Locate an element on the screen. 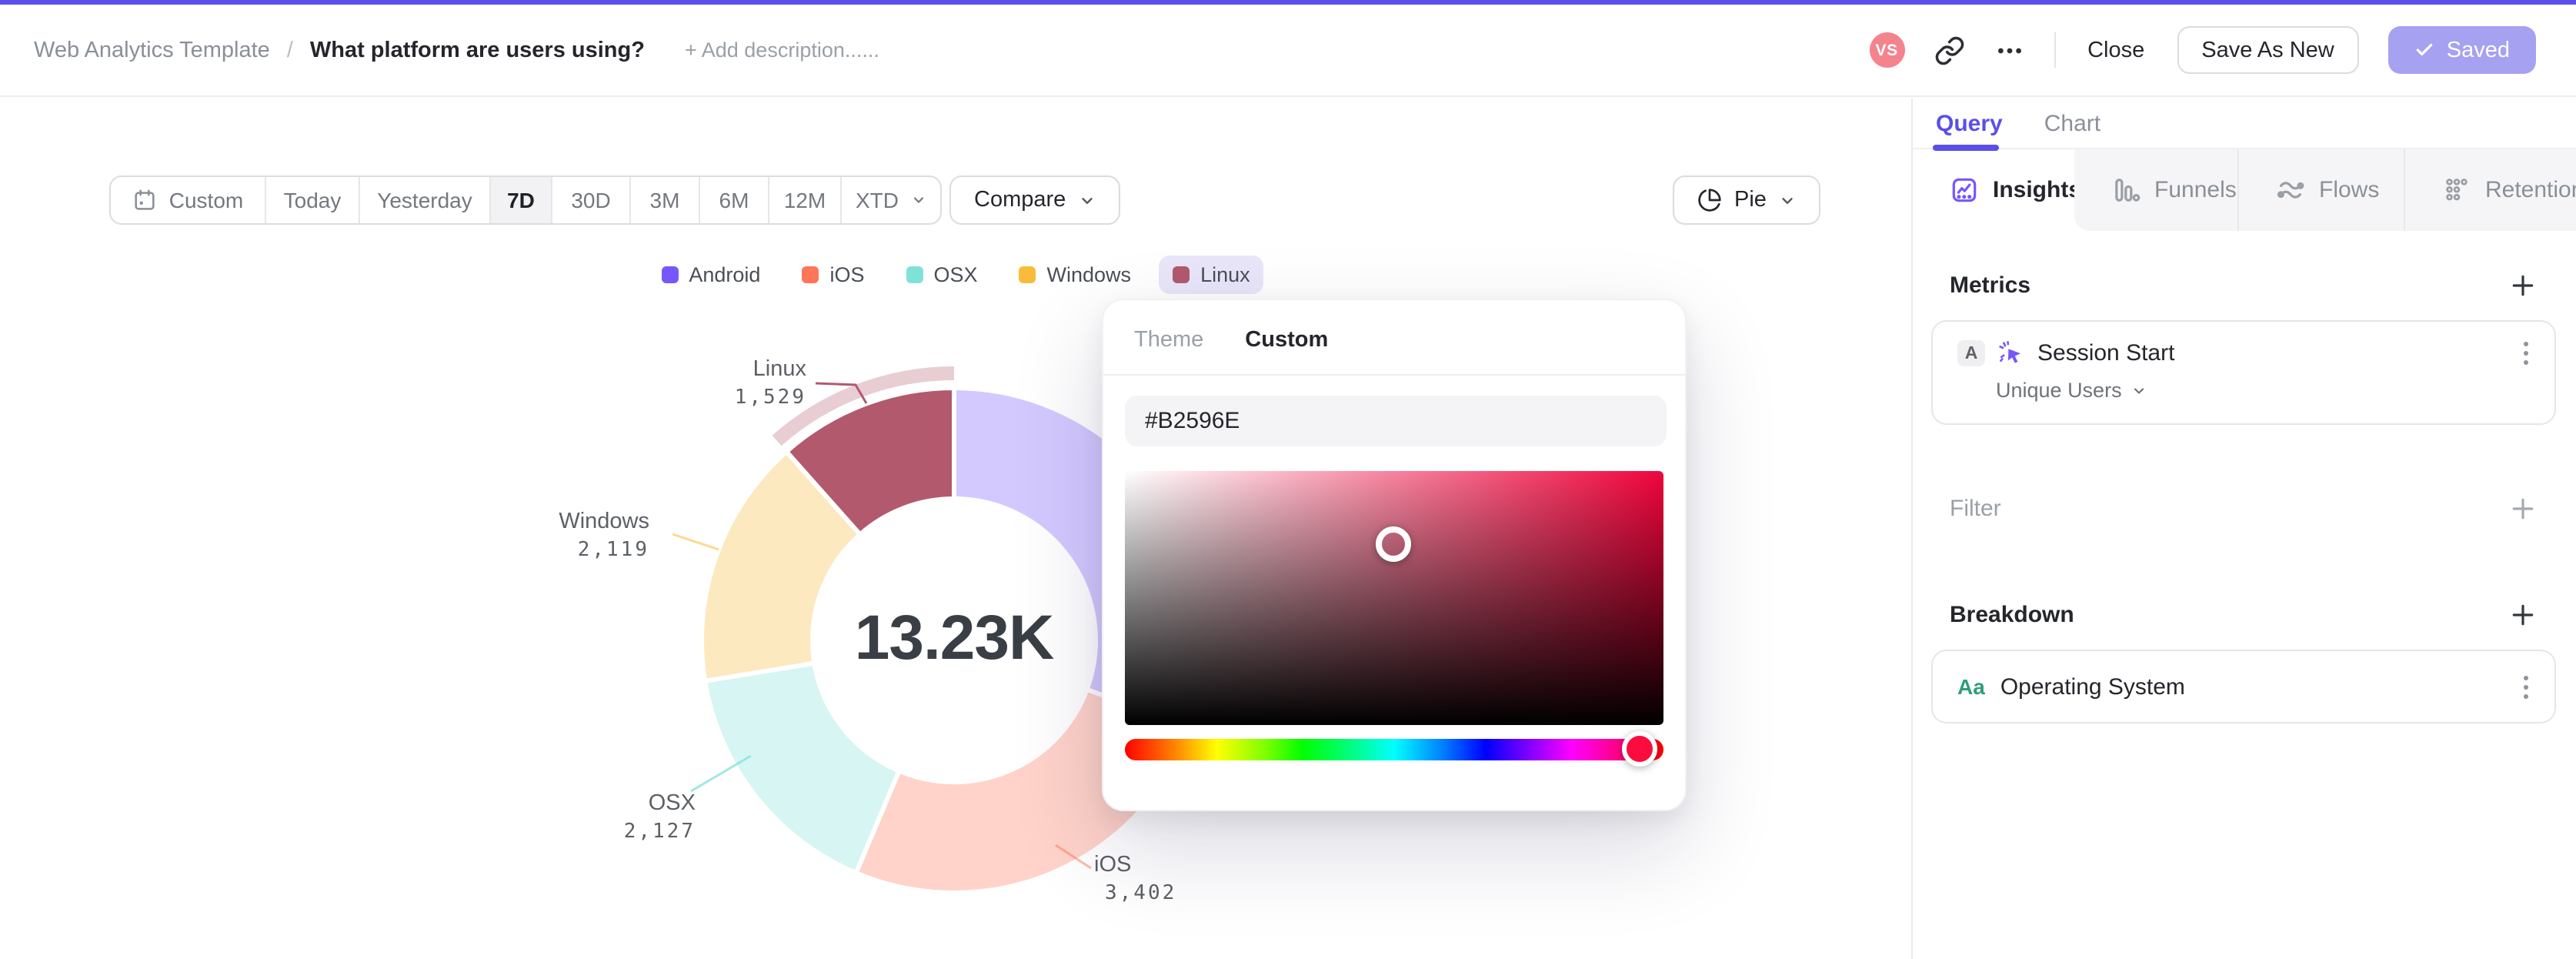 The height and width of the screenshot is (959, 2576). tab-label: Retention is located at coordinates (2531, 190).